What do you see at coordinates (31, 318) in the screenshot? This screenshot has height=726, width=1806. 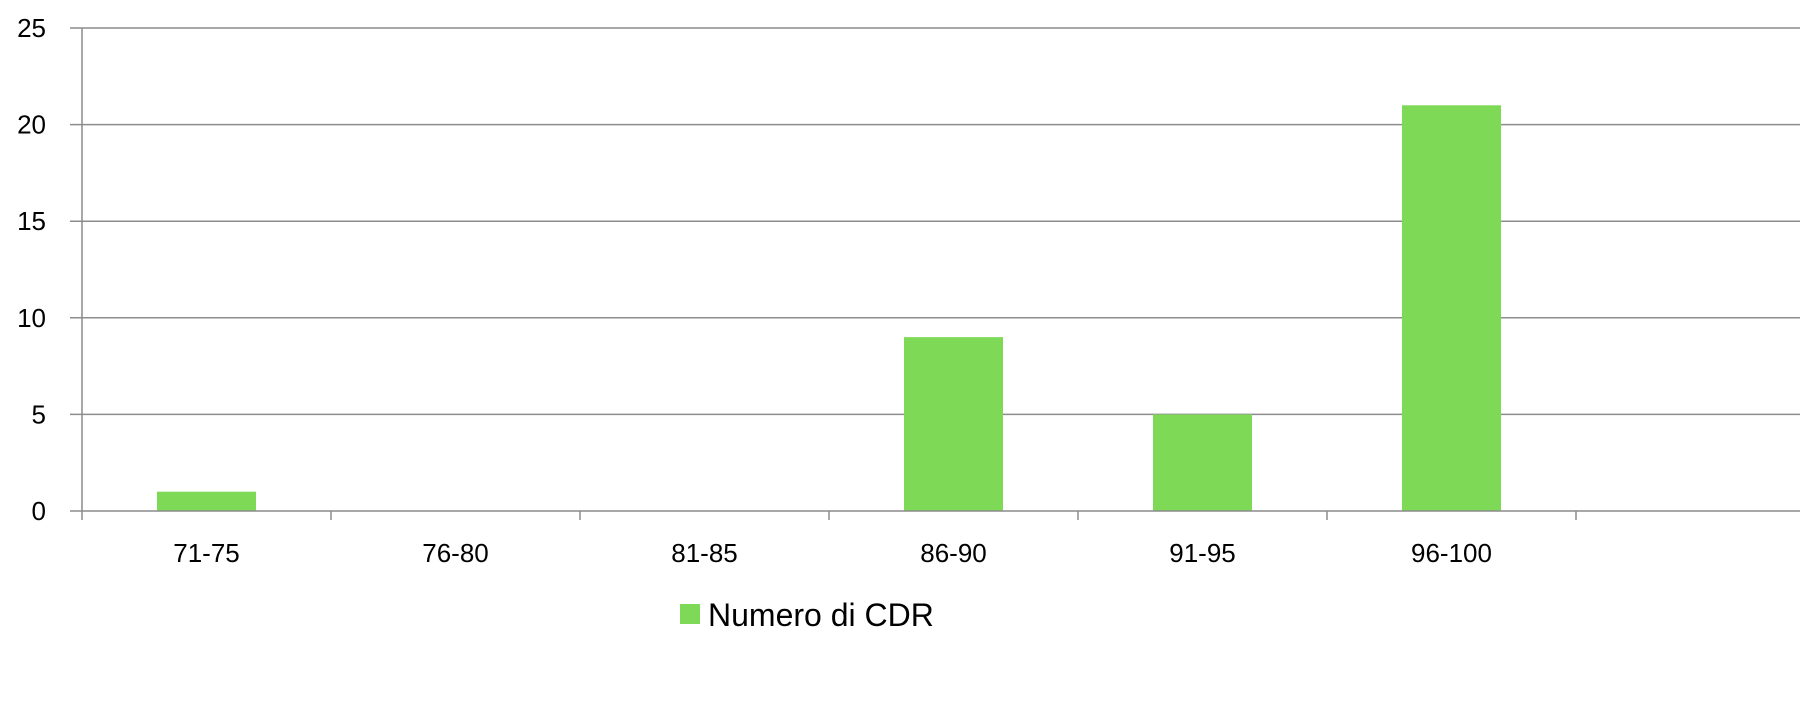 I see `y-tick-label: 10` at bounding box center [31, 318].